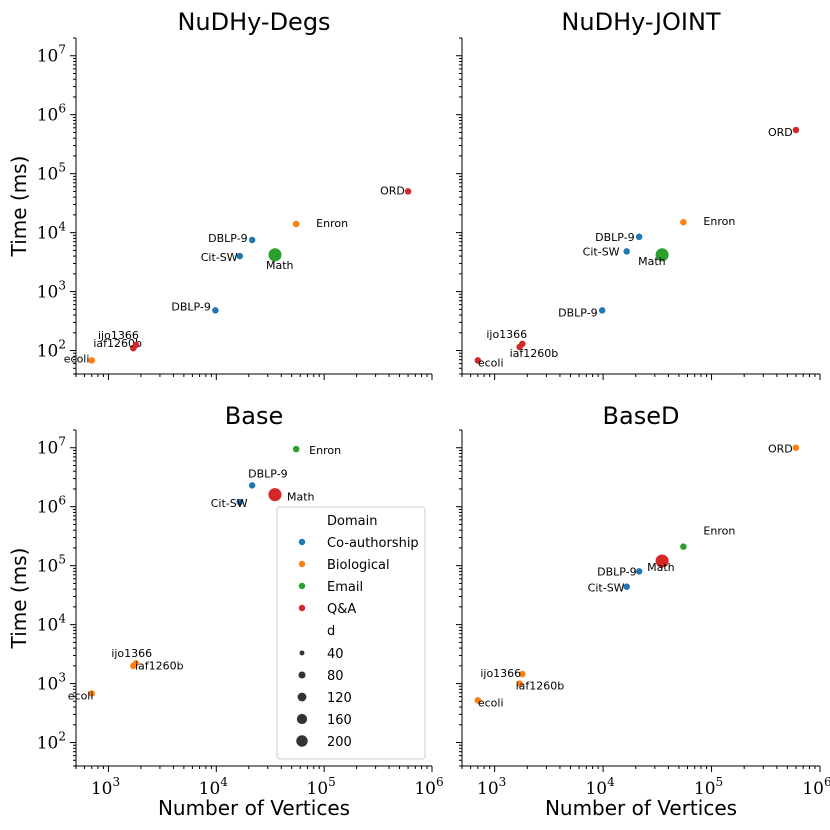 Image resolution: width=830 pixels, height=830 pixels. I want to click on panel-title: Base, so click(254, 416).